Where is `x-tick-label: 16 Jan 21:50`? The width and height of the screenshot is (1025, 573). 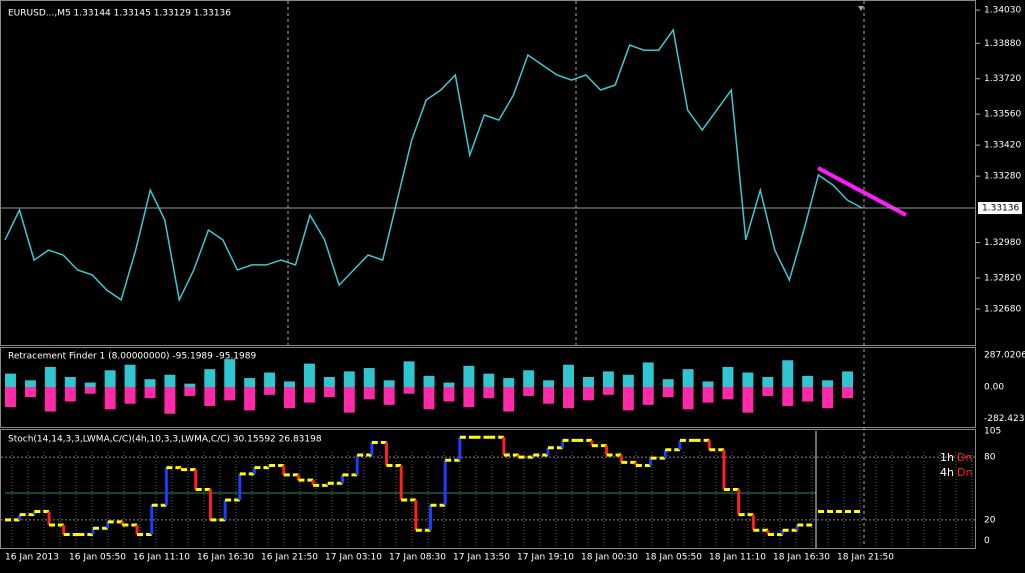
x-tick-label: 16 Jan 21:50 is located at coordinates (289, 558).